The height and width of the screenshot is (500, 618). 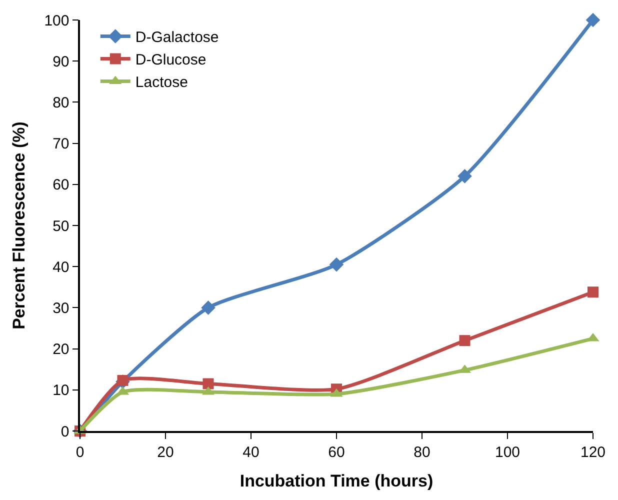 What do you see at coordinates (61, 103) in the screenshot?
I see `y-tick-label: 80` at bounding box center [61, 103].